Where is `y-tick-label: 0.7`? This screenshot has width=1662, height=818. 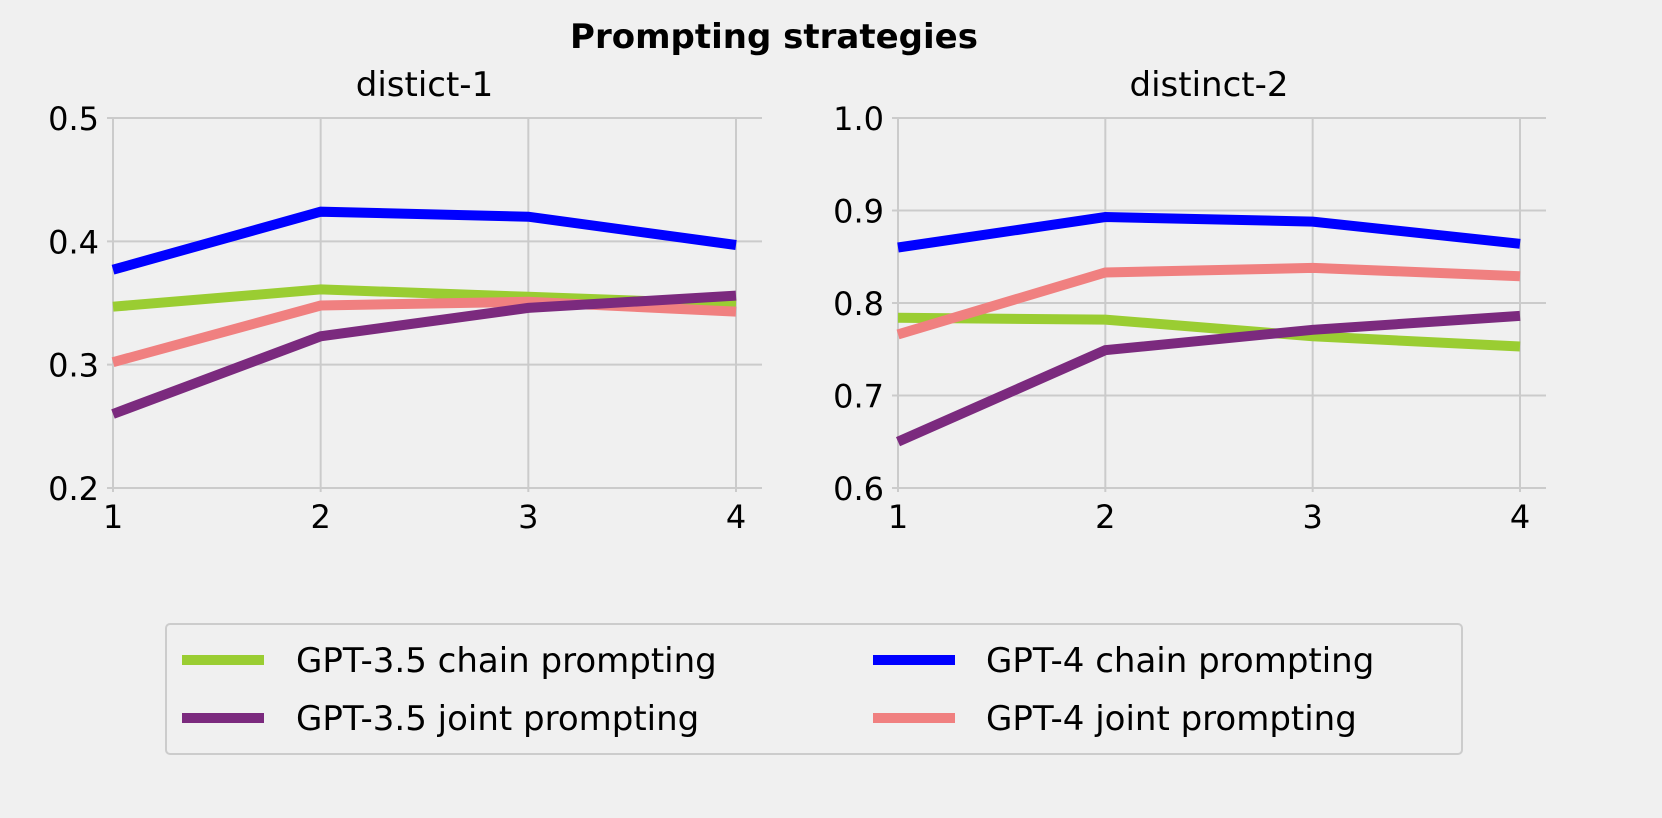 y-tick-label: 0.7 is located at coordinates (858, 397).